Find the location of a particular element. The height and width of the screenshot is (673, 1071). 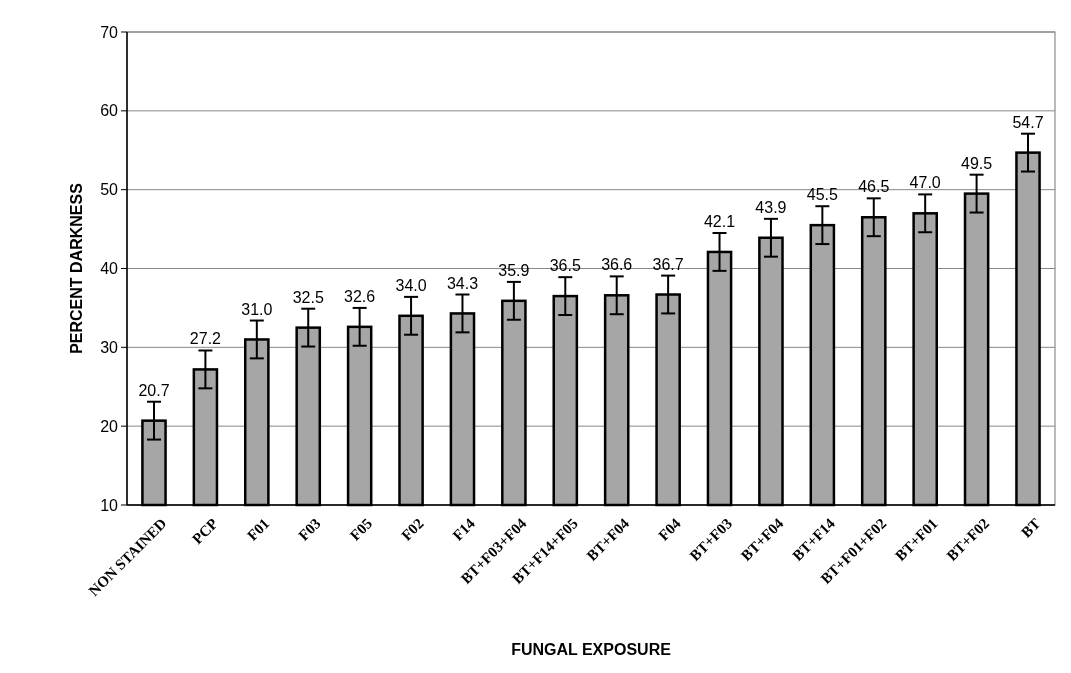

x-tick-label: F04 is located at coordinates (670, 529).